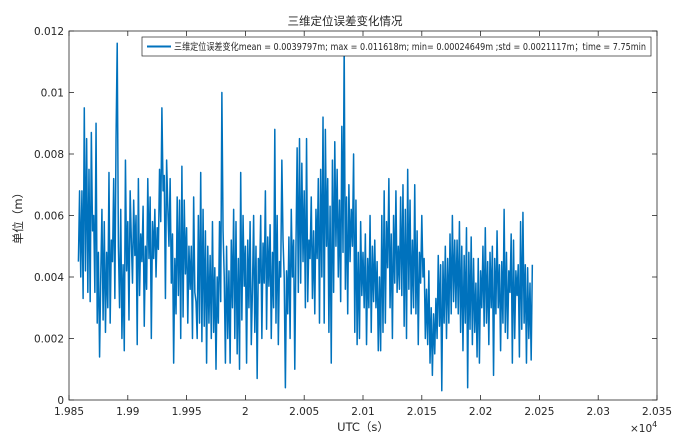  Describe the element at coordinates (49, 32) in the screenshot. I see `y-tick-label: 0.012` at that location.